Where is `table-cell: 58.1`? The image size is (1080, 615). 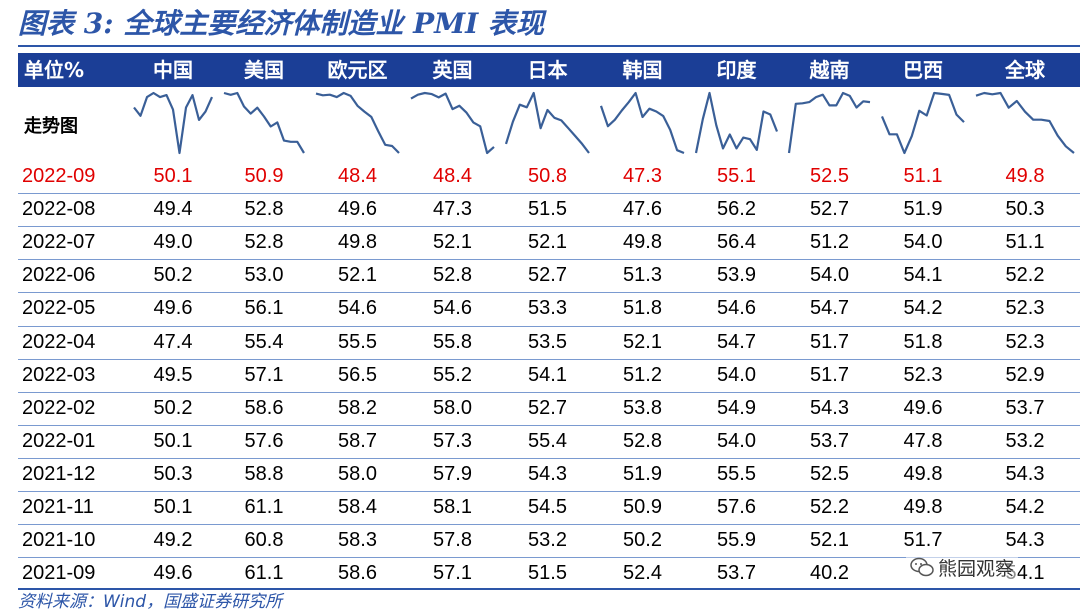 table-cell: 58.1 is located at coordinates (452, 507).